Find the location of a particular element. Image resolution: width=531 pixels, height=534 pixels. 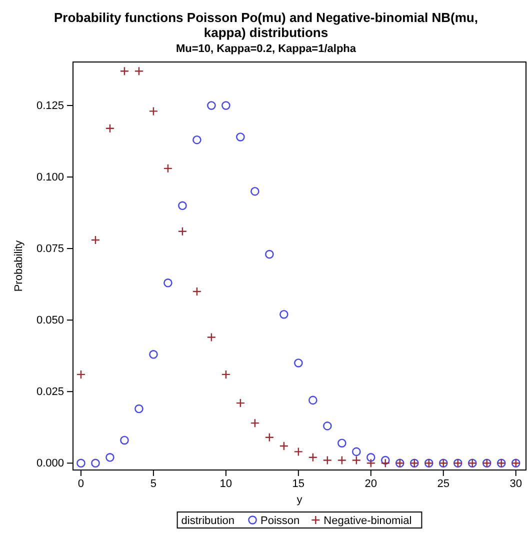

y-tick-label: 0.100 is located at coordinates (50, 178).